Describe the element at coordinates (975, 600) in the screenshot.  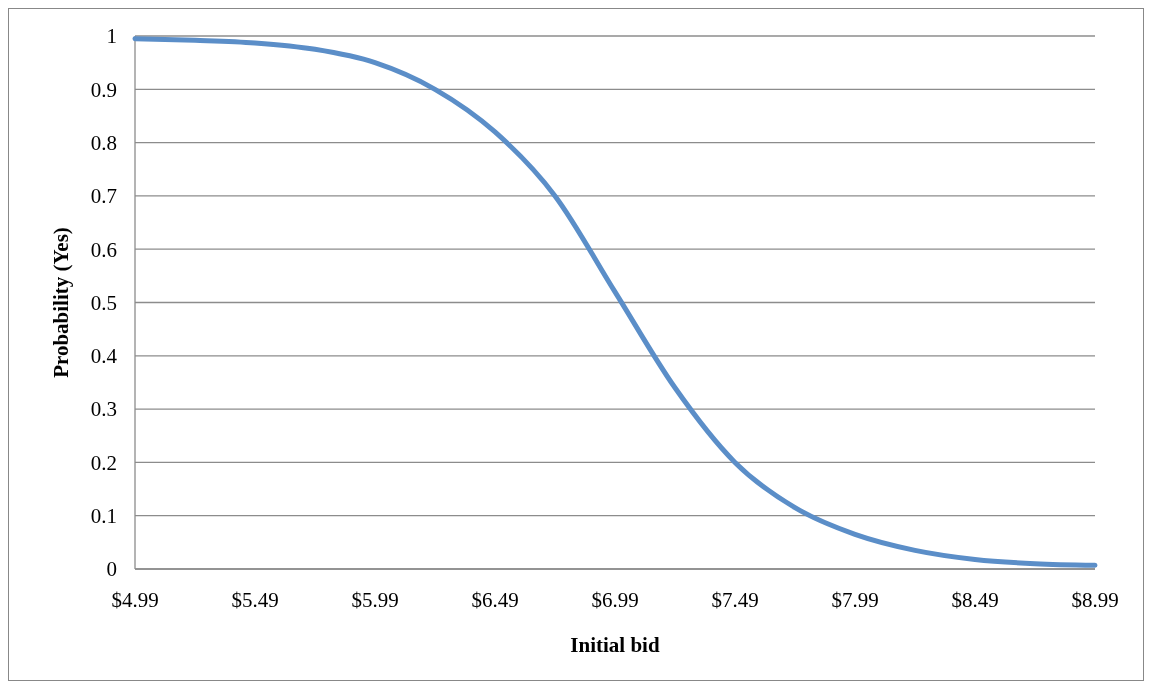
I see `x-tick-label: $8.49` at that location.